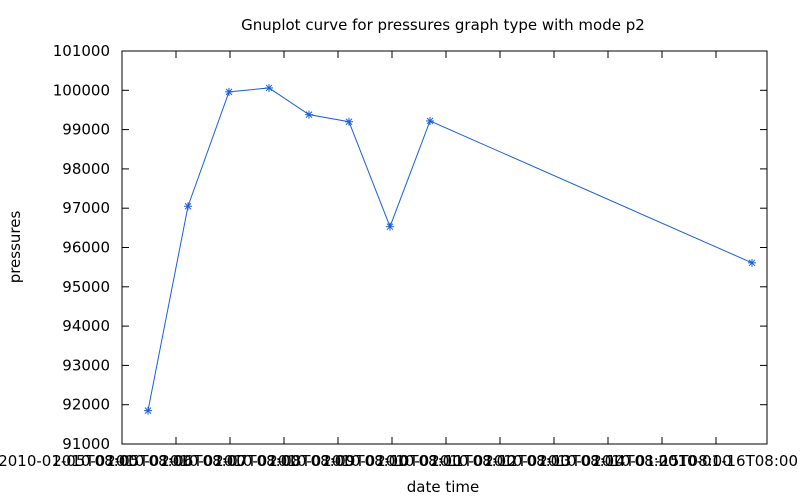 The height and width of the screenshot is (500, 800). What do you see at coordinates (86, 130) in the screenshot?
I see `y-tick-label: 99000` at bounding box center [86, 130].